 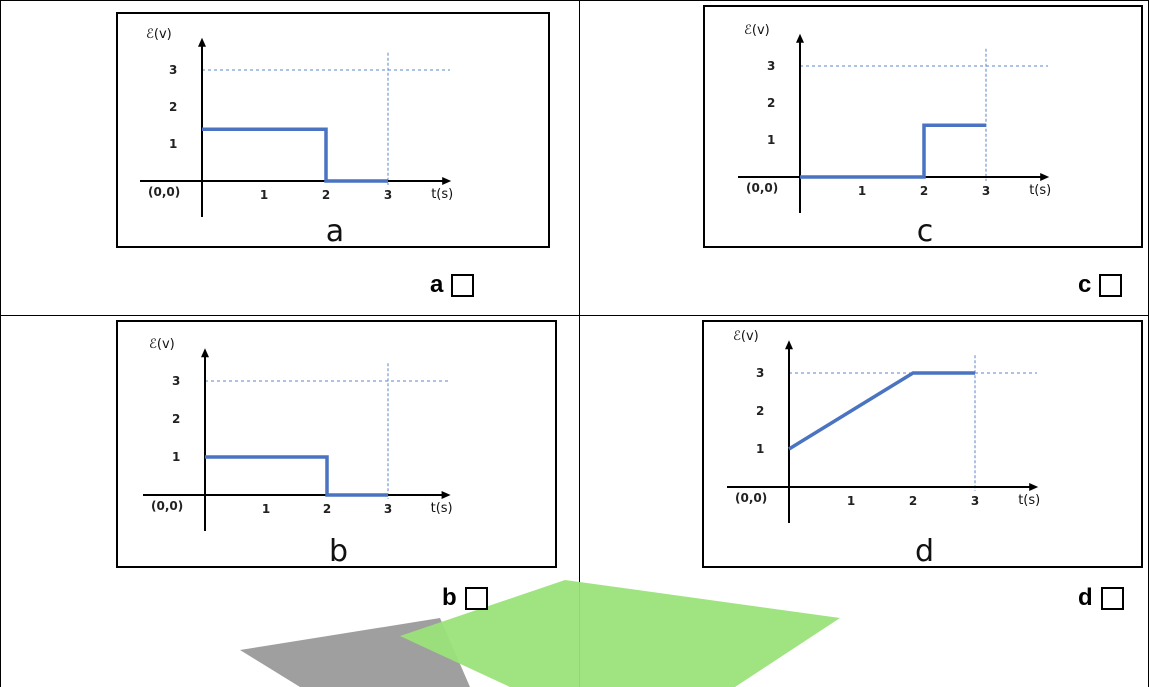 I want to click on answer-option-a: a, so click(x=452, y=284).